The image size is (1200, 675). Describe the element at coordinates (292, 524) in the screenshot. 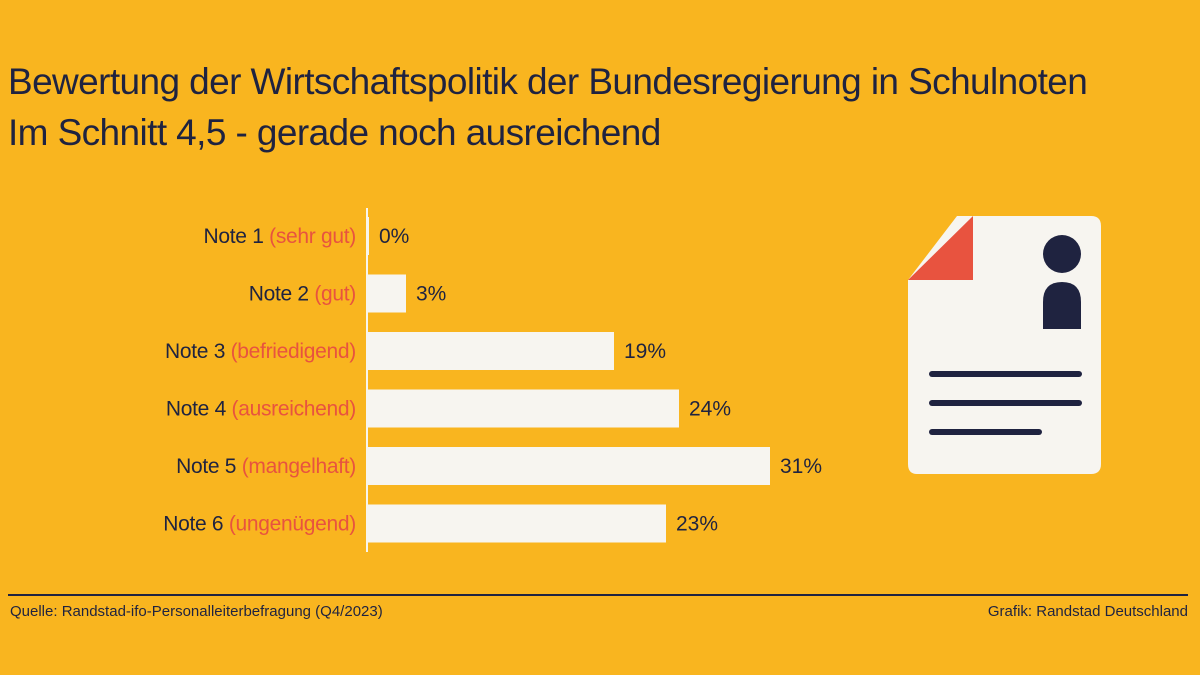

I see `category-description: (ungenügend)` at that location.